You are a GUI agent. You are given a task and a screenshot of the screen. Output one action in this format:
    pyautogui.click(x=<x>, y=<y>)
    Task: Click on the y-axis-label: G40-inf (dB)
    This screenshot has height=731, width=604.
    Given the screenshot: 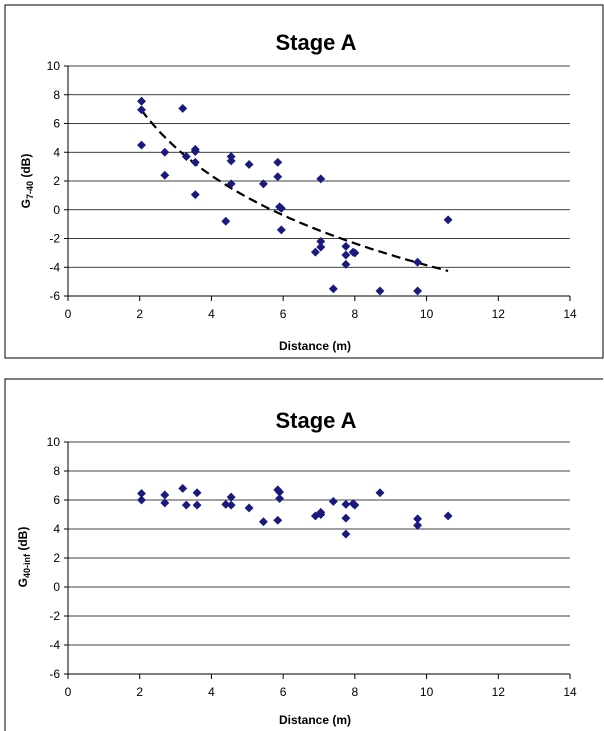 What is the action you would take?
    pyautogui.click(x=24, y=557)
    